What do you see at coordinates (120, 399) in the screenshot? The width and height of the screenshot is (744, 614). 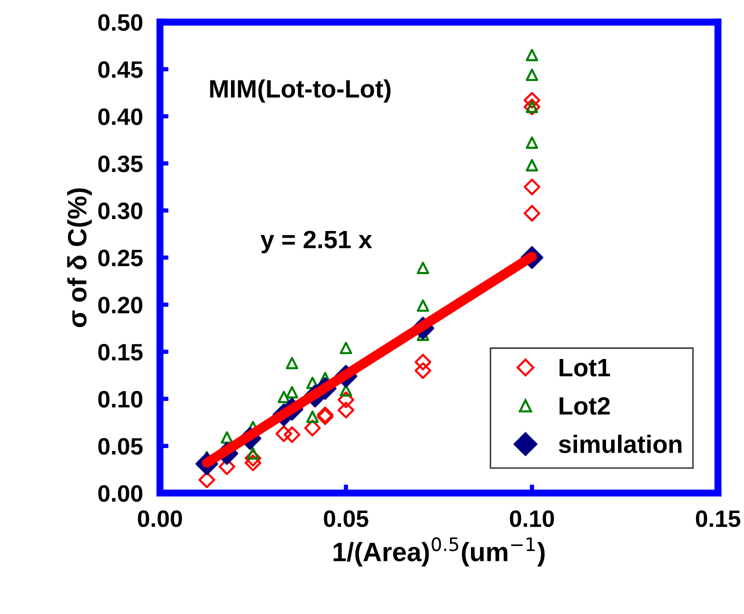 I see `y-tick-label: 0.10` at bounding box center [120, 399].